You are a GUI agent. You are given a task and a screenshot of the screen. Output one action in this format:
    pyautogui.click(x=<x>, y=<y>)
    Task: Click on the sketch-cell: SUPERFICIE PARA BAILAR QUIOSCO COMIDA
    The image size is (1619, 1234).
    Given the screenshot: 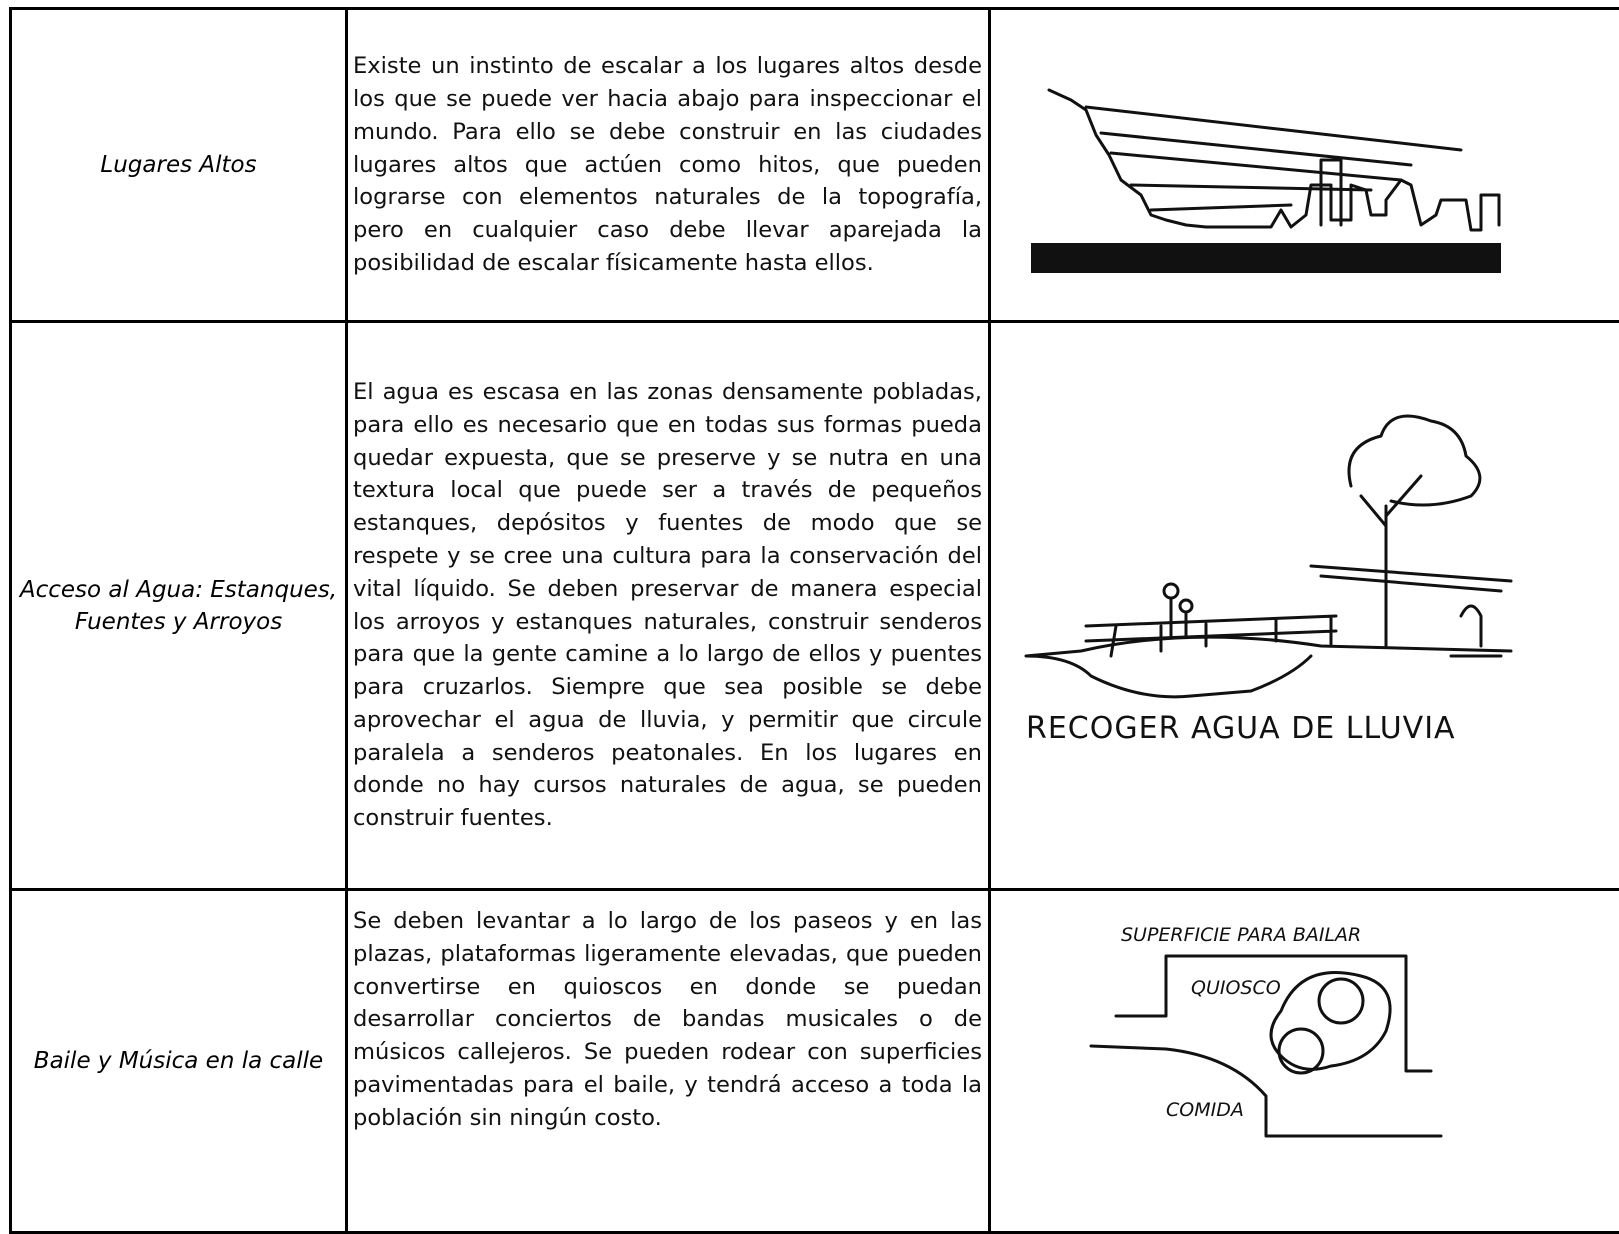 What is the action you would take?
    pyautogui.click(x=1305, y=1061)
    